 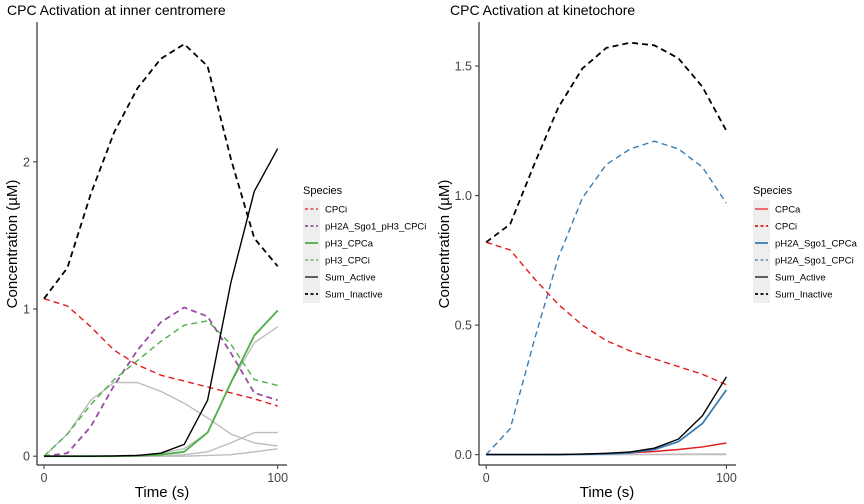 What do you see at coordinates (463, 196) in the screenshot?
I see `y-tick-label: 1.0` at bounding box center [463, 196].